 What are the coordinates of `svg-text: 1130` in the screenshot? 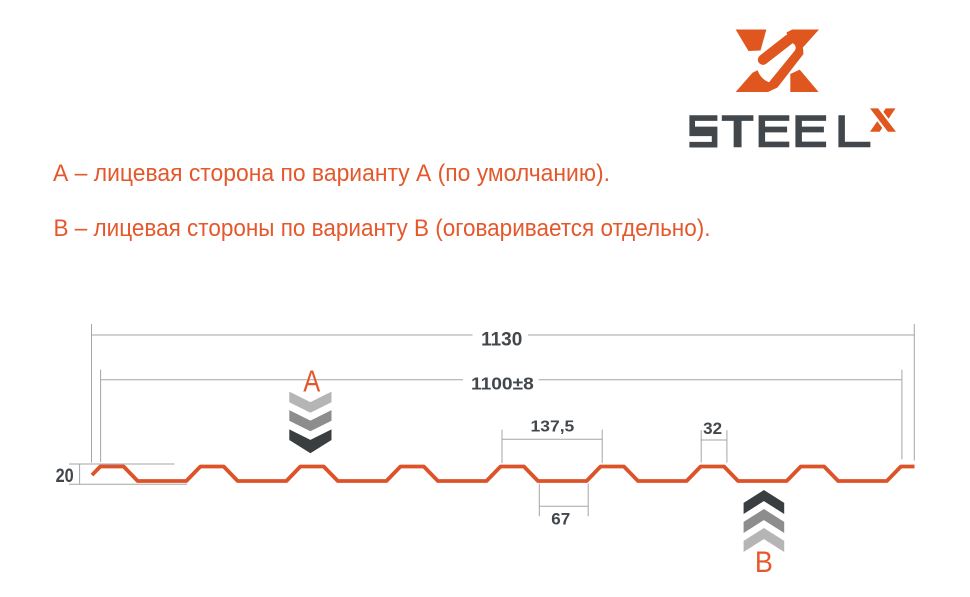 It's located at (501, 339).